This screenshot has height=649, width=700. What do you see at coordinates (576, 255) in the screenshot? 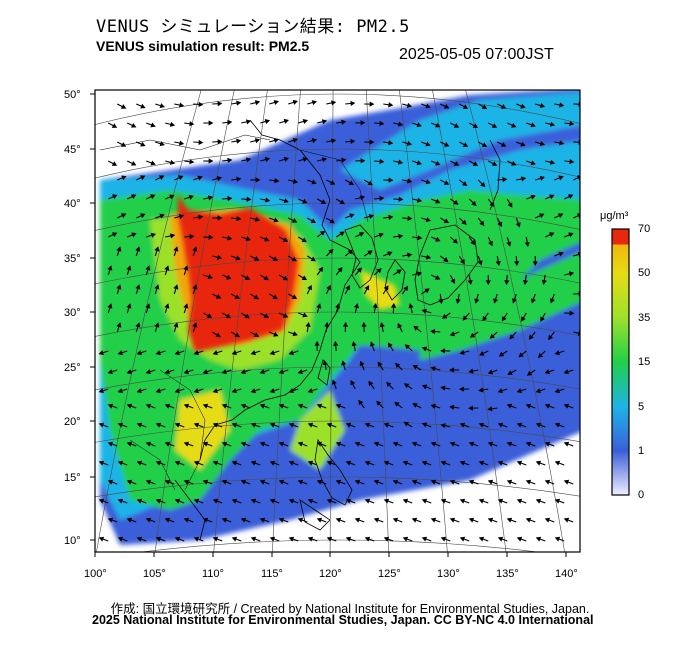
I see `wind-arrow` at bounding box center [576, 255].